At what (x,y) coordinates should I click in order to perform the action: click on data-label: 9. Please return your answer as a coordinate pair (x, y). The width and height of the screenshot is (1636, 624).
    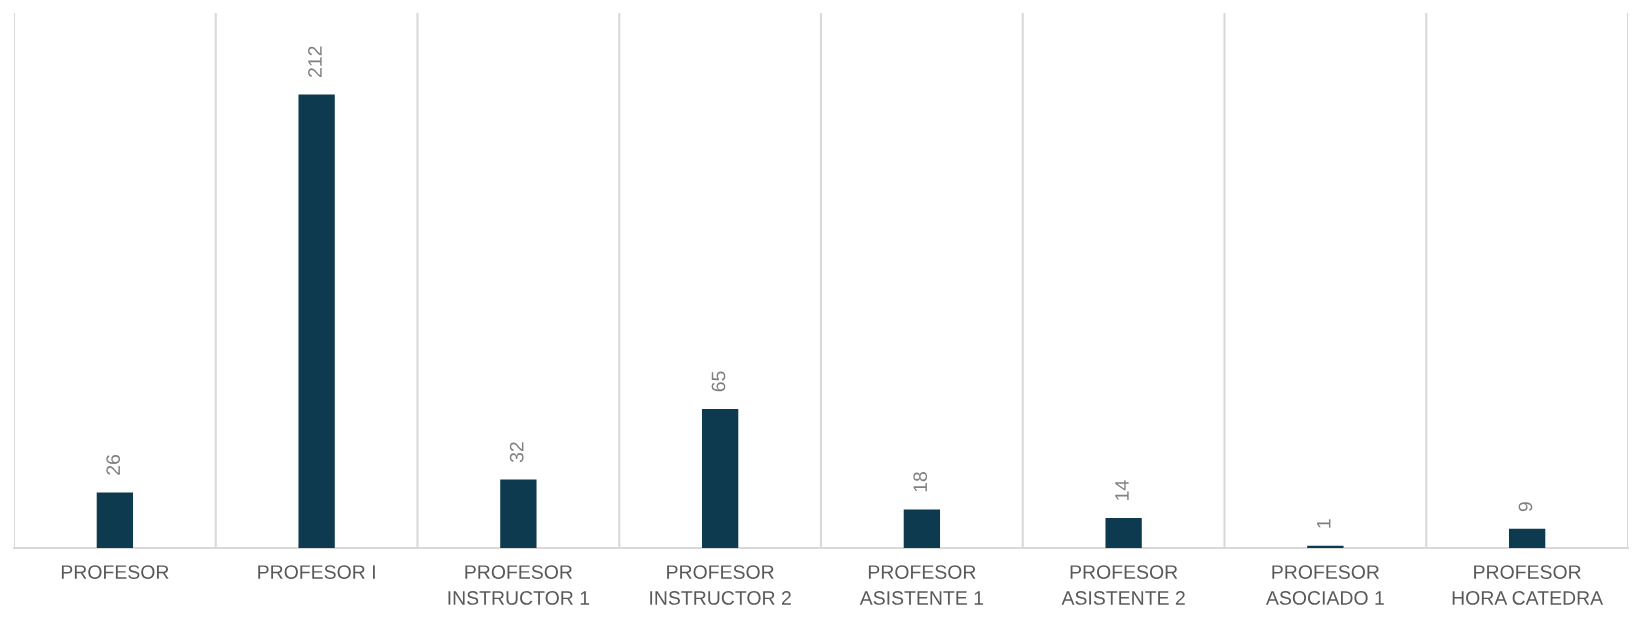
    Looking at the image, I should click on (1525, 507).